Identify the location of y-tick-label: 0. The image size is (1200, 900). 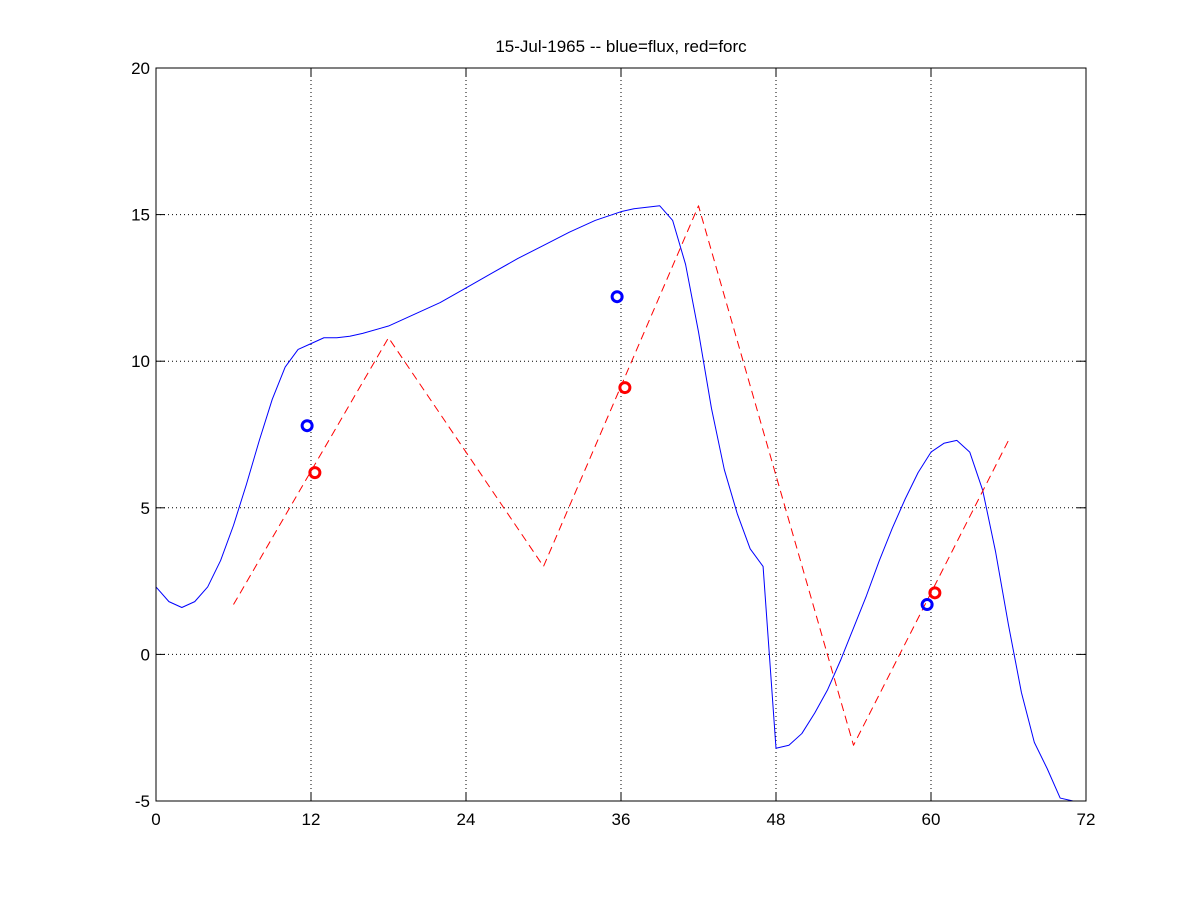
(145, 654).